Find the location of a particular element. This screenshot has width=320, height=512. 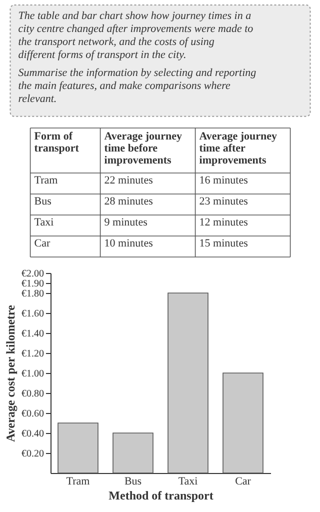

y-tick-label: €1.90 is located at coordinates (33, 284).